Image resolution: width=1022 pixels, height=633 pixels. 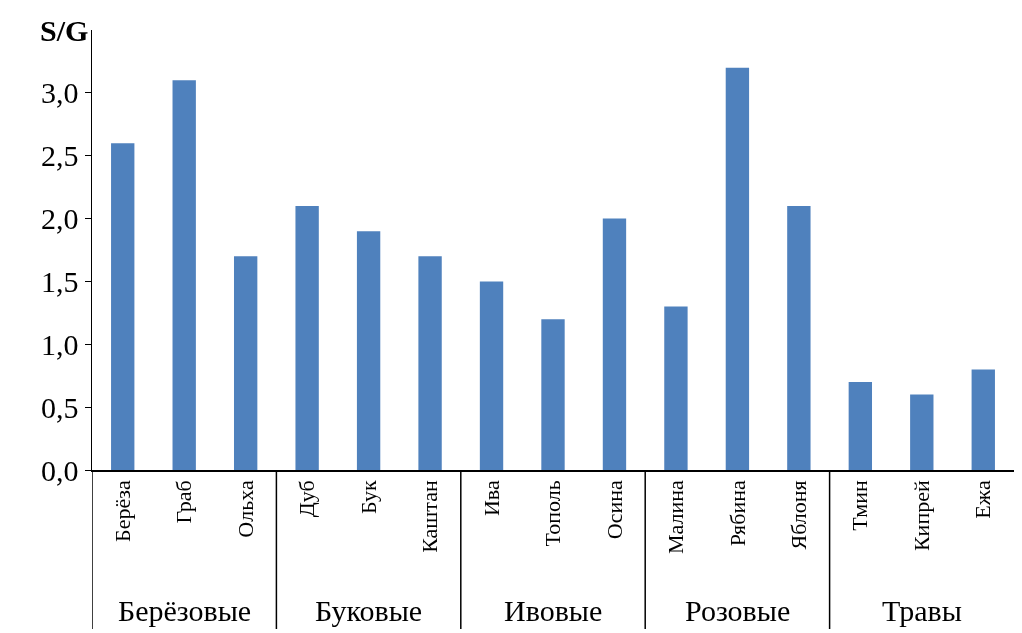 I want to click on y-tick-label: 3,0, so click(x=60, y=93).